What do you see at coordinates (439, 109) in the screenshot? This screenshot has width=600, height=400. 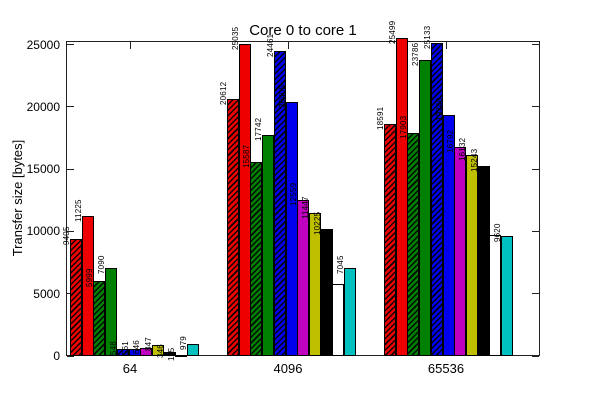 I see `bar-value-label: 19348` at bounding box center [439, 109].